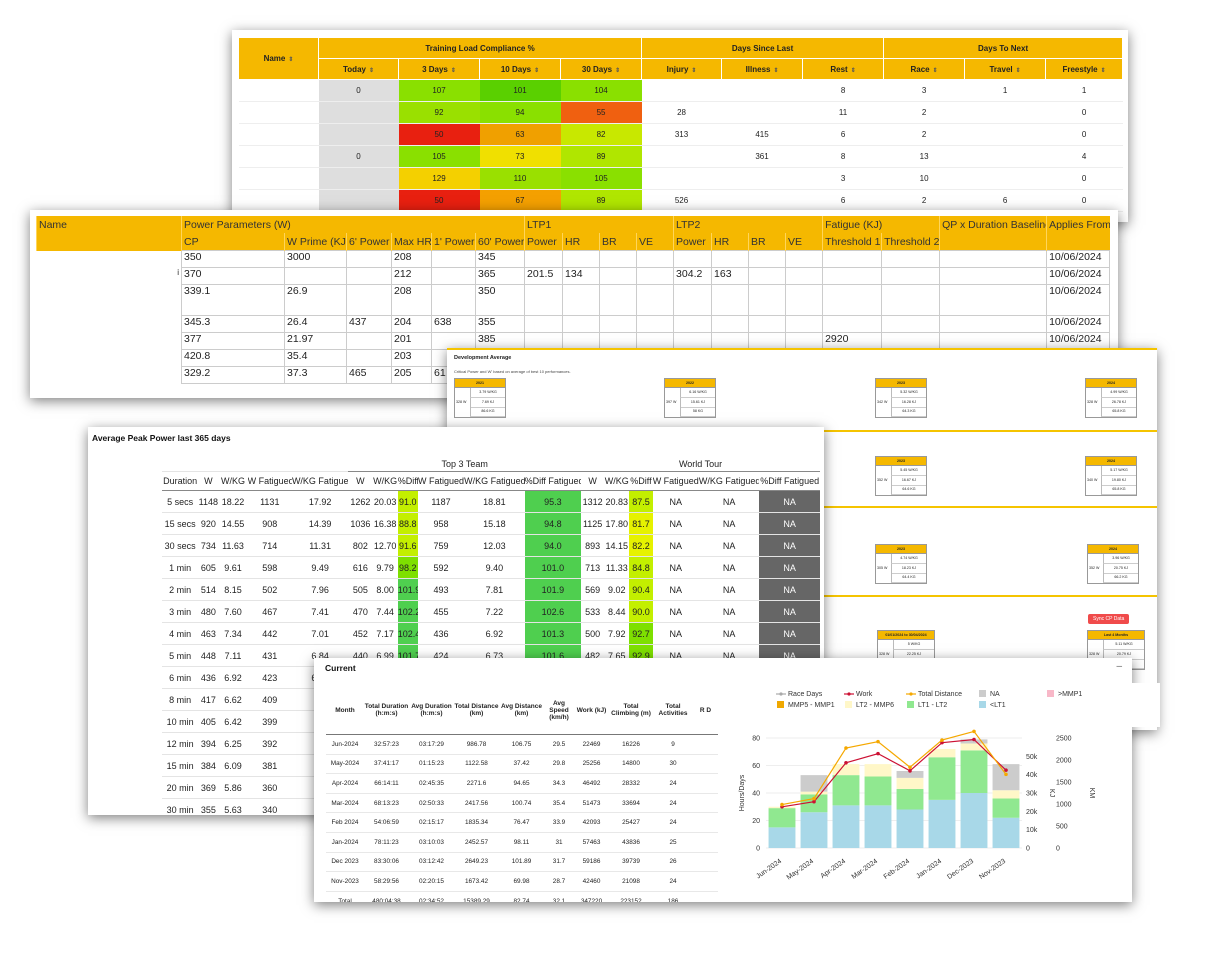  Describe the element at coordinates (233, 567) in the screenshot. I see `cell-wkg: 9.61` at that location.